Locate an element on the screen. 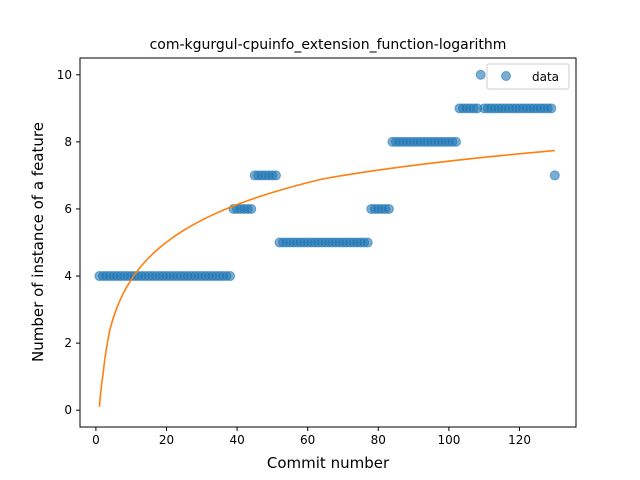 This screenshot has width=640, height=480. y-tick-label: 8 is located at coordinates (68, 142).